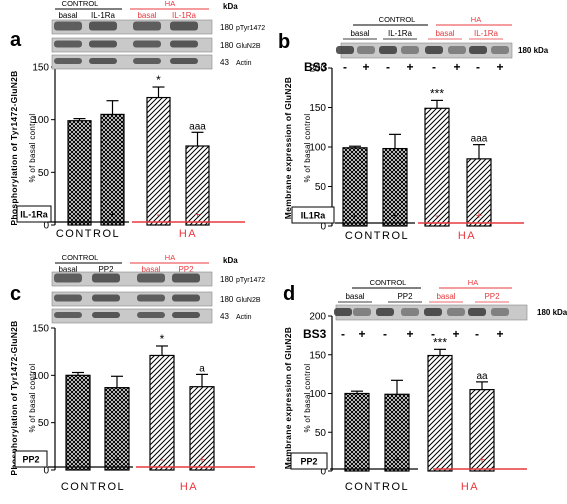 This screenshot has height=504, width=567. Describe the element at coordinates (230, 6) in the screenshot. I see `kda-label: kDa` at that location.